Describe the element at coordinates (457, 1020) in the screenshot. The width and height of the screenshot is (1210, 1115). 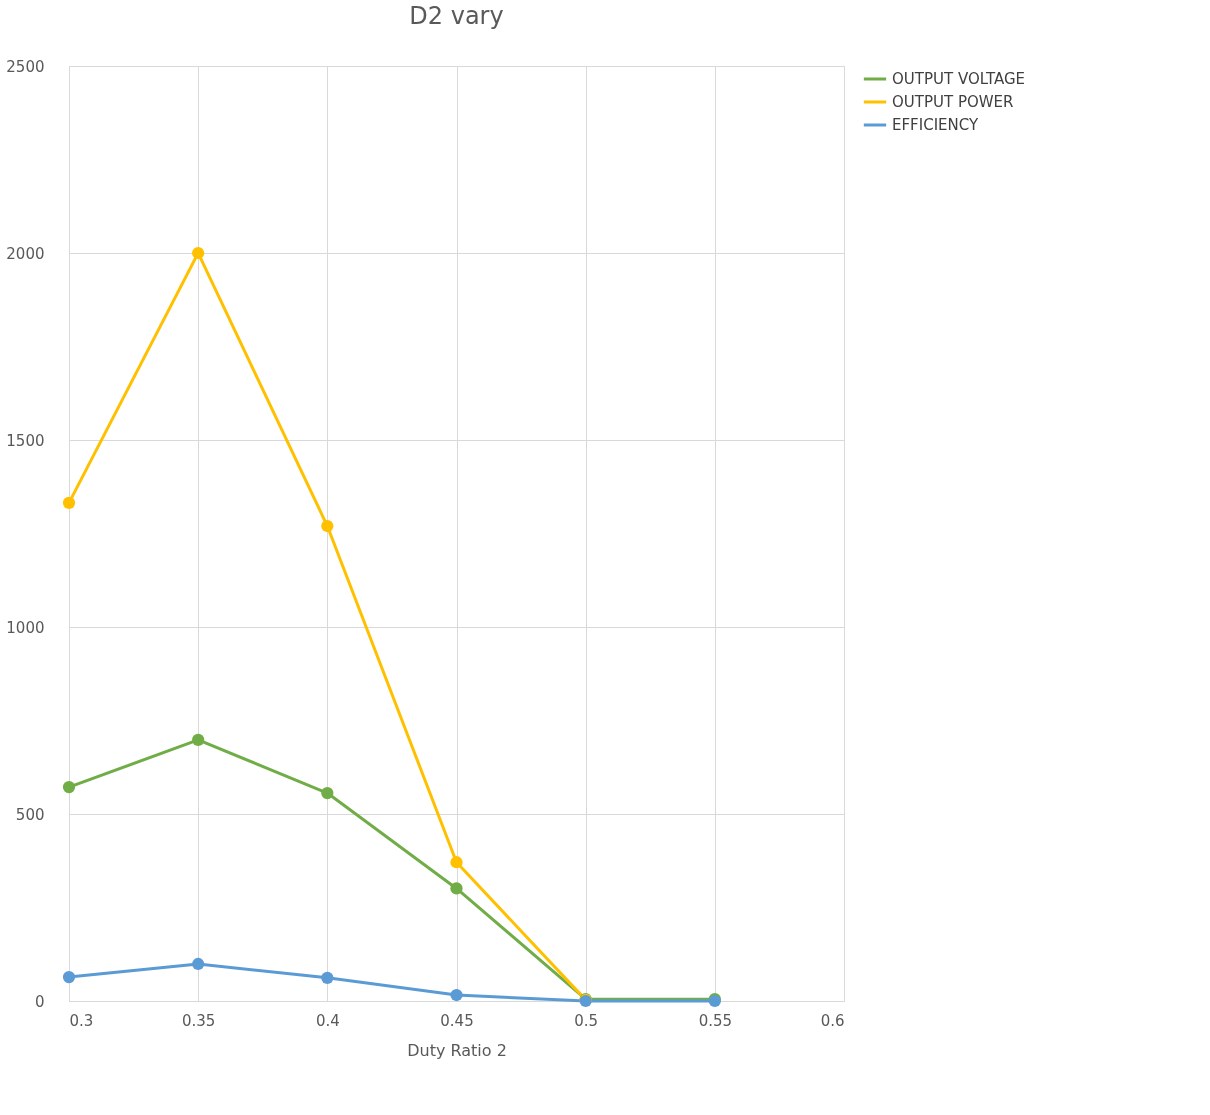
I see `x-tick-label: 0.45` at that location.